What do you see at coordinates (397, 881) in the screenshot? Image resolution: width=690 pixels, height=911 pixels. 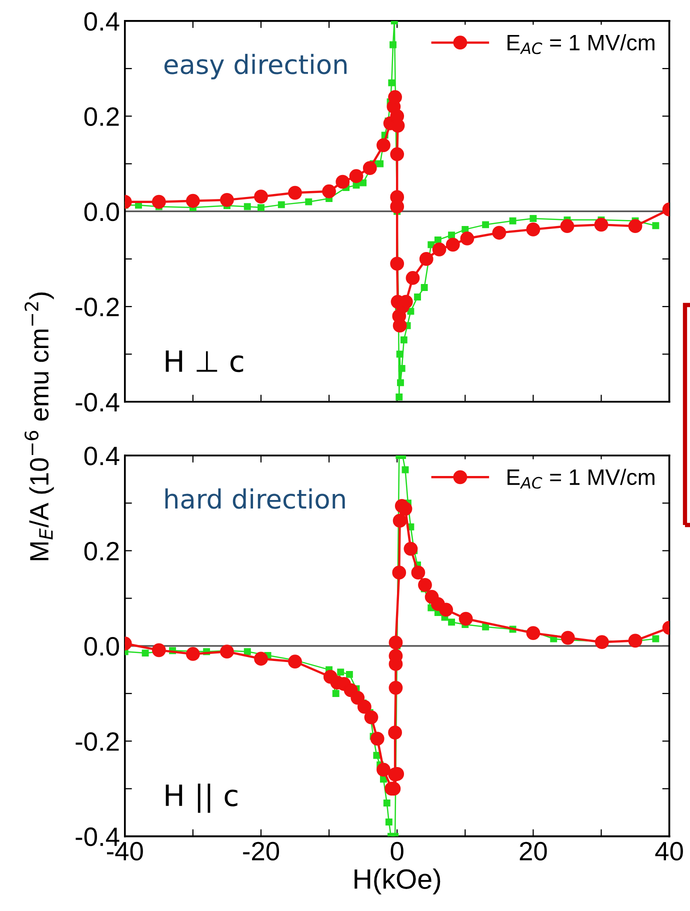 I see `x-axis-title: H(kOe)` at bounding box center [397, 881].